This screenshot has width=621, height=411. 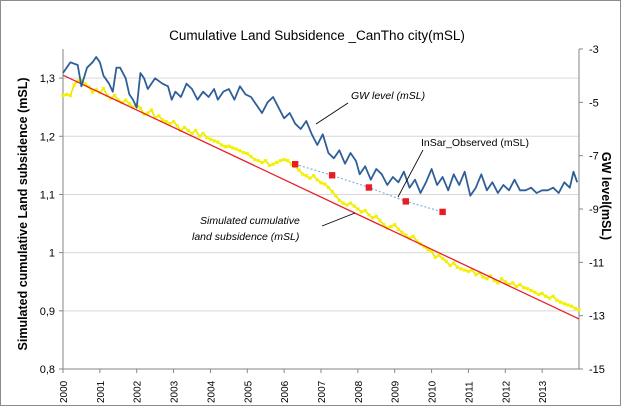 What do you see at coordinates (47, 195) in the screenshot?
I see `y-tick-label: 1,1` at bounding box center [47, 195].